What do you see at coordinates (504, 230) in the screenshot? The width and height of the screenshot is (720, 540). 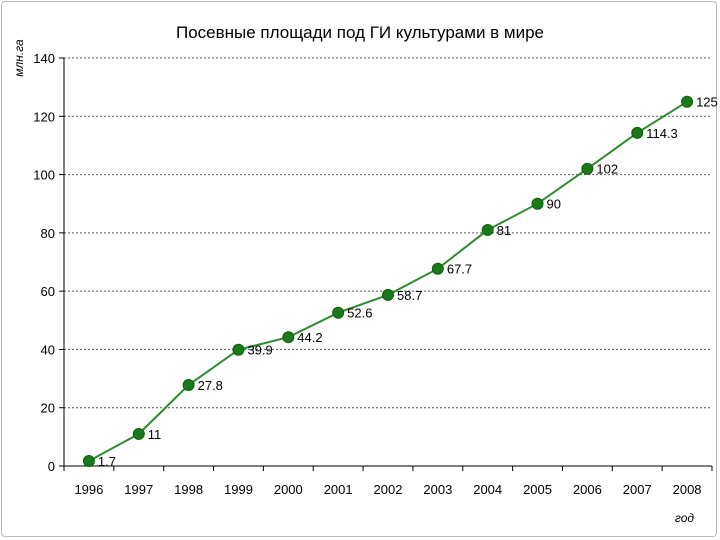 I see `data-label: 81` at bounding box center [504, 230].